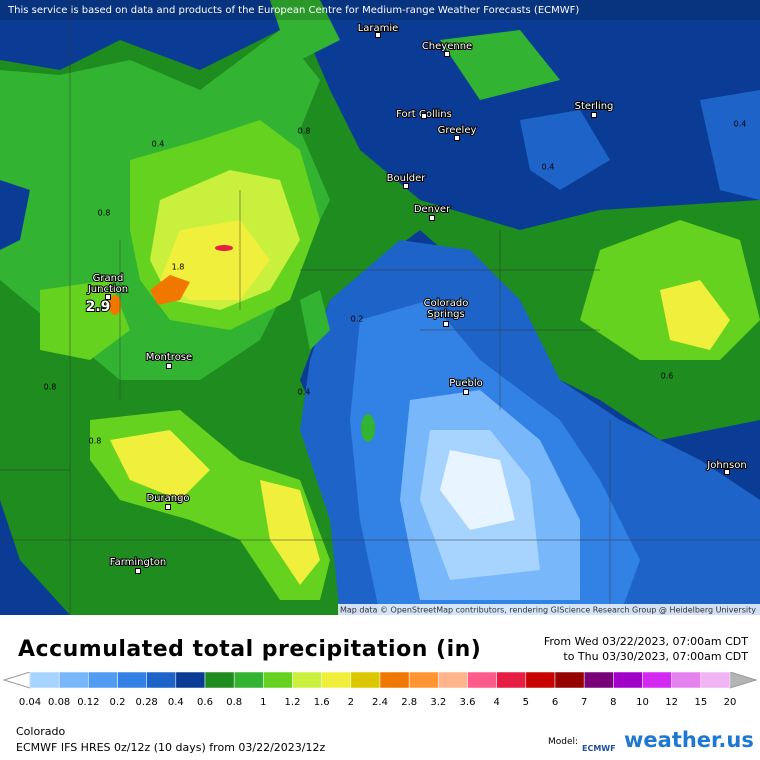  Describe the element at coordinates (378, 28) in the screenshot. I see `city-label: Laramie` at that location.